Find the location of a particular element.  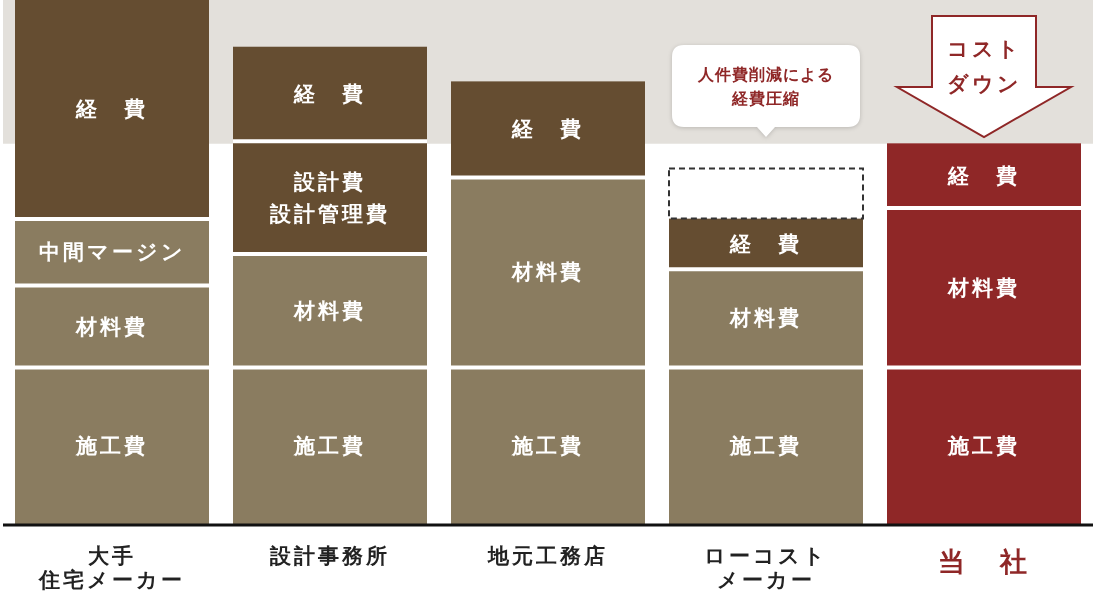

x-tick-label: ローコストメーカー is located at coordinates (766, 568).